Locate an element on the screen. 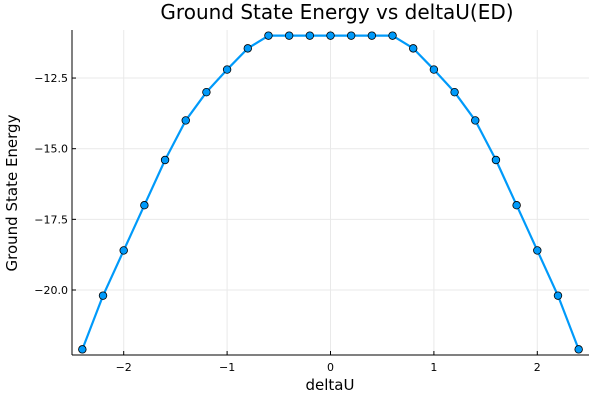  y-tick-label: −12.5 is located at coordinates (51, 78).